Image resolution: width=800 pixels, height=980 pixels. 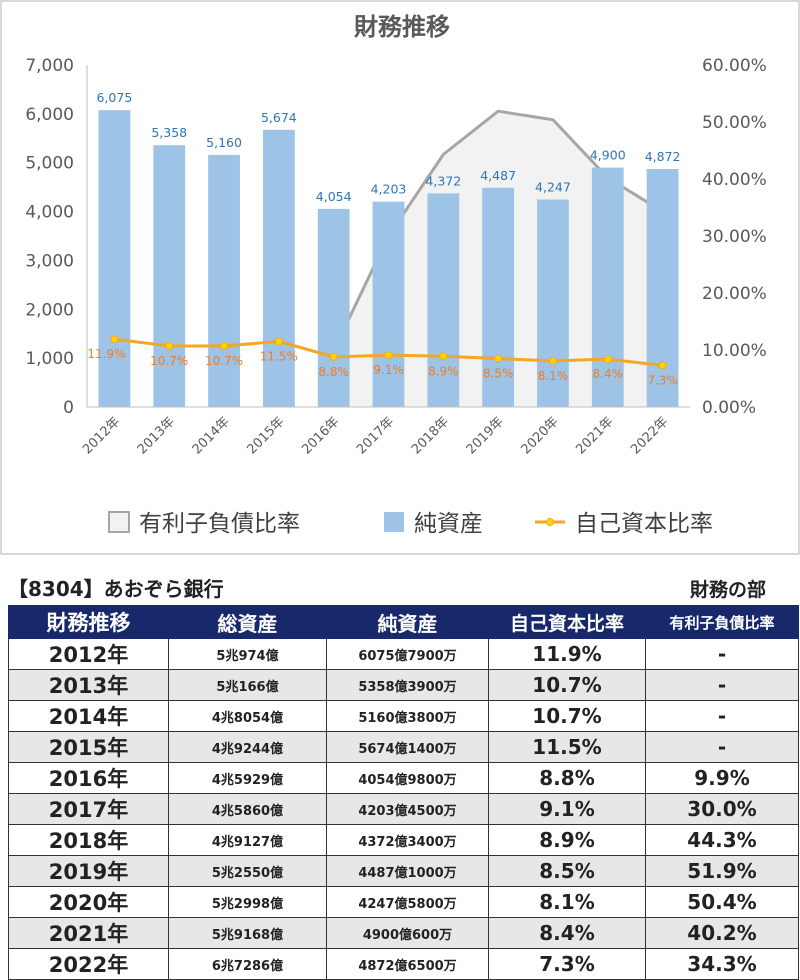 I want to click on header-debt-ratio: 有利子負債比率, so click(x=722, y=622).